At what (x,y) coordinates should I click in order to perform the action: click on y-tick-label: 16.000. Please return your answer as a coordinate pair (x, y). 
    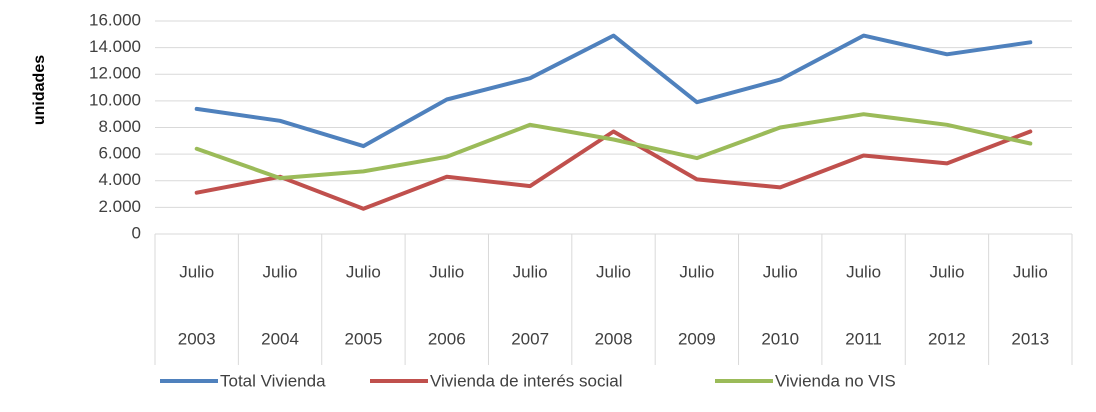
    Looking at the image, I should click on (115, 19).